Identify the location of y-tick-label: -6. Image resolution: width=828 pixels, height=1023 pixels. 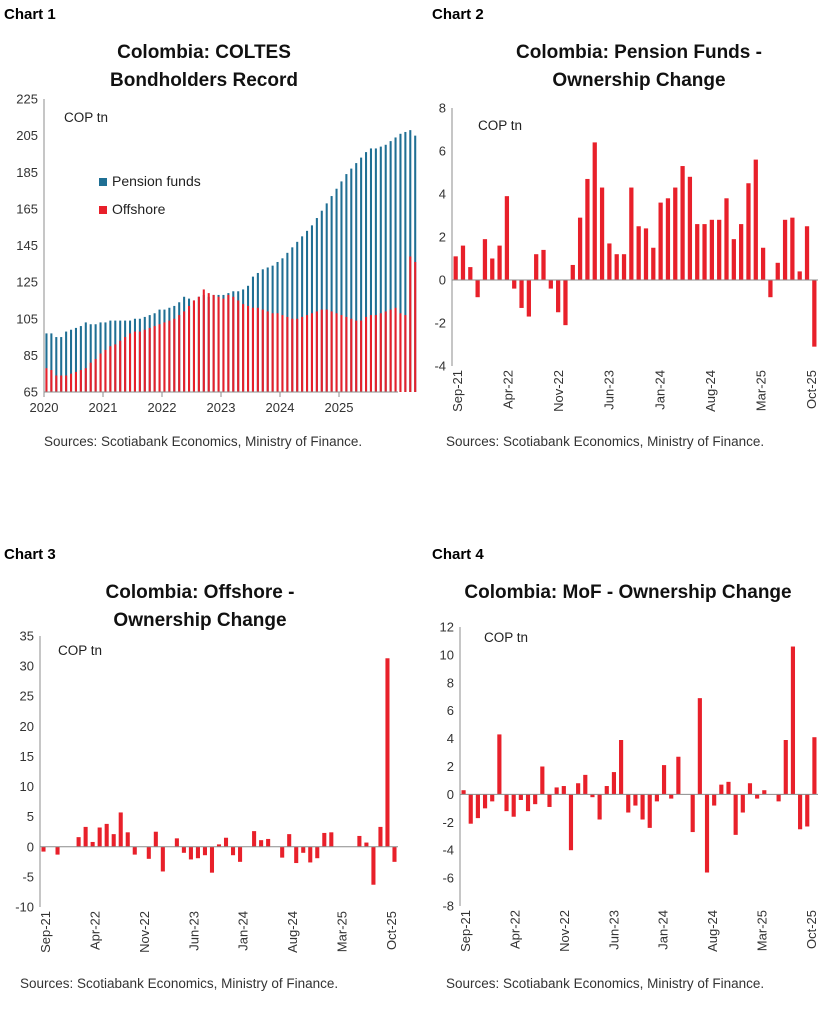
(448, 878).